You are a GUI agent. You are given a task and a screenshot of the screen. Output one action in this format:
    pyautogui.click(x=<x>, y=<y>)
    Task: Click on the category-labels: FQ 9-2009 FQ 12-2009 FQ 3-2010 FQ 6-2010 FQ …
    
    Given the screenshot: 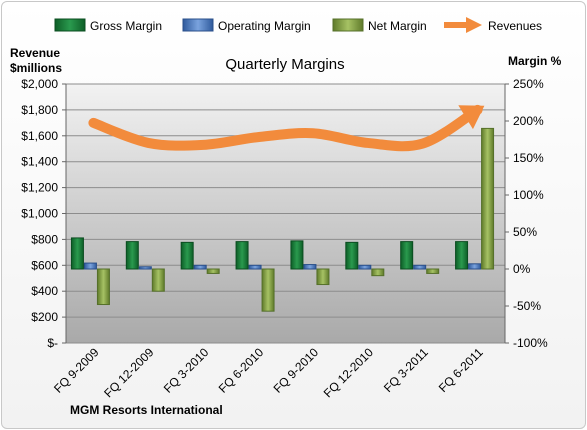 What is the action you would take?
    pyautogui.click(x=268, y=372)
    